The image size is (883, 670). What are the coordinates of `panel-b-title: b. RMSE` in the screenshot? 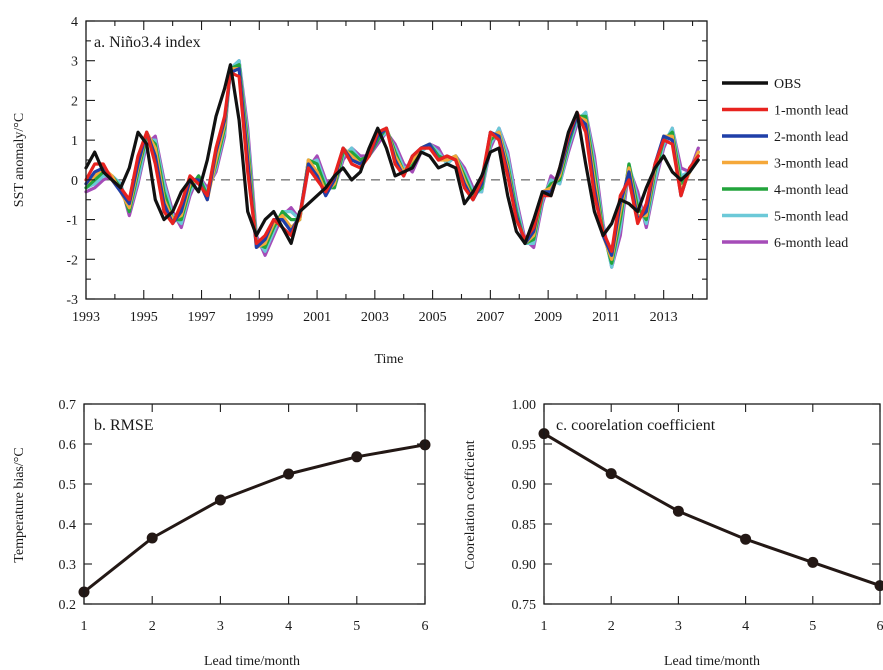 It's located at (124, 425).